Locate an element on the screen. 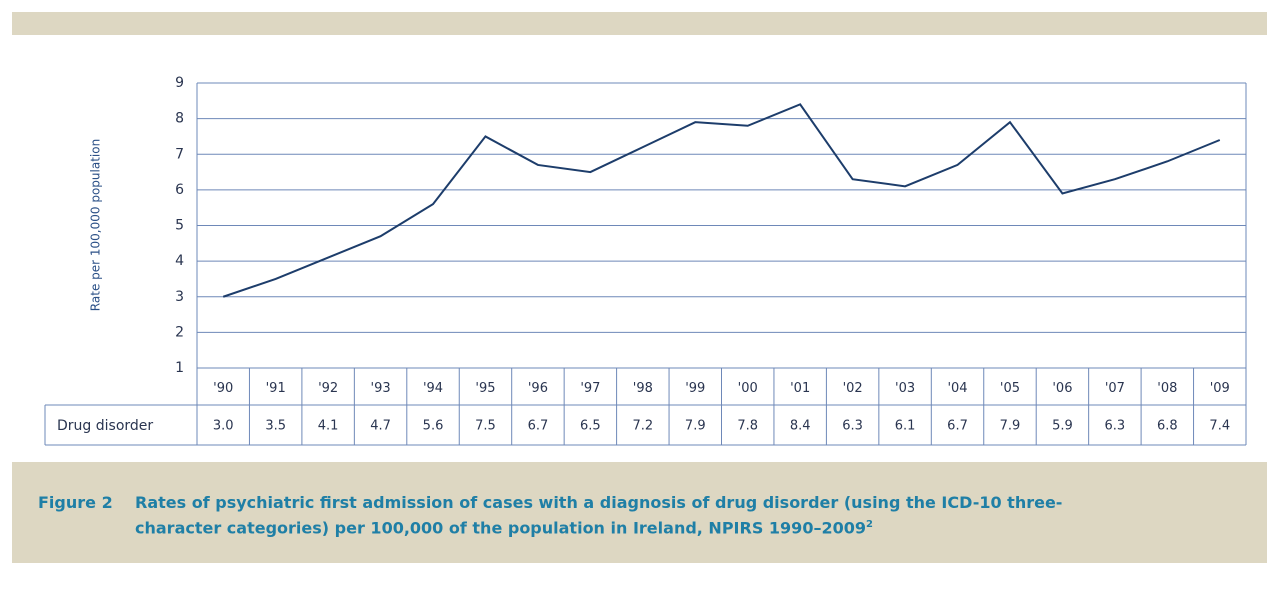  table-value: 3.5 is located at coordinates (275, 426).